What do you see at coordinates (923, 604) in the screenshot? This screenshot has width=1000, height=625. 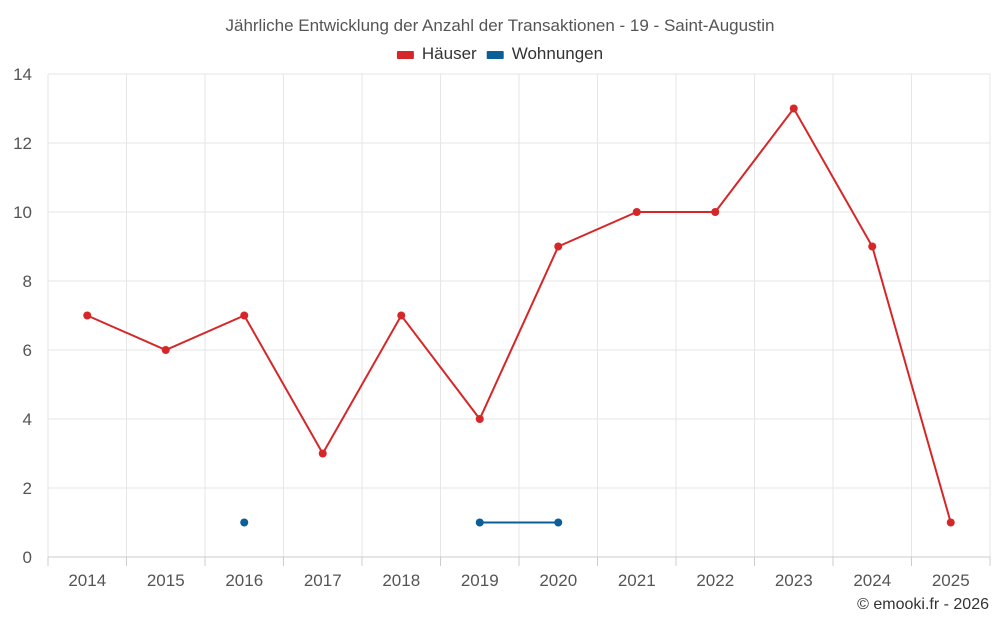 I see `credit-text: © emooki.fr - 2026` at bounding box center [923, 604].